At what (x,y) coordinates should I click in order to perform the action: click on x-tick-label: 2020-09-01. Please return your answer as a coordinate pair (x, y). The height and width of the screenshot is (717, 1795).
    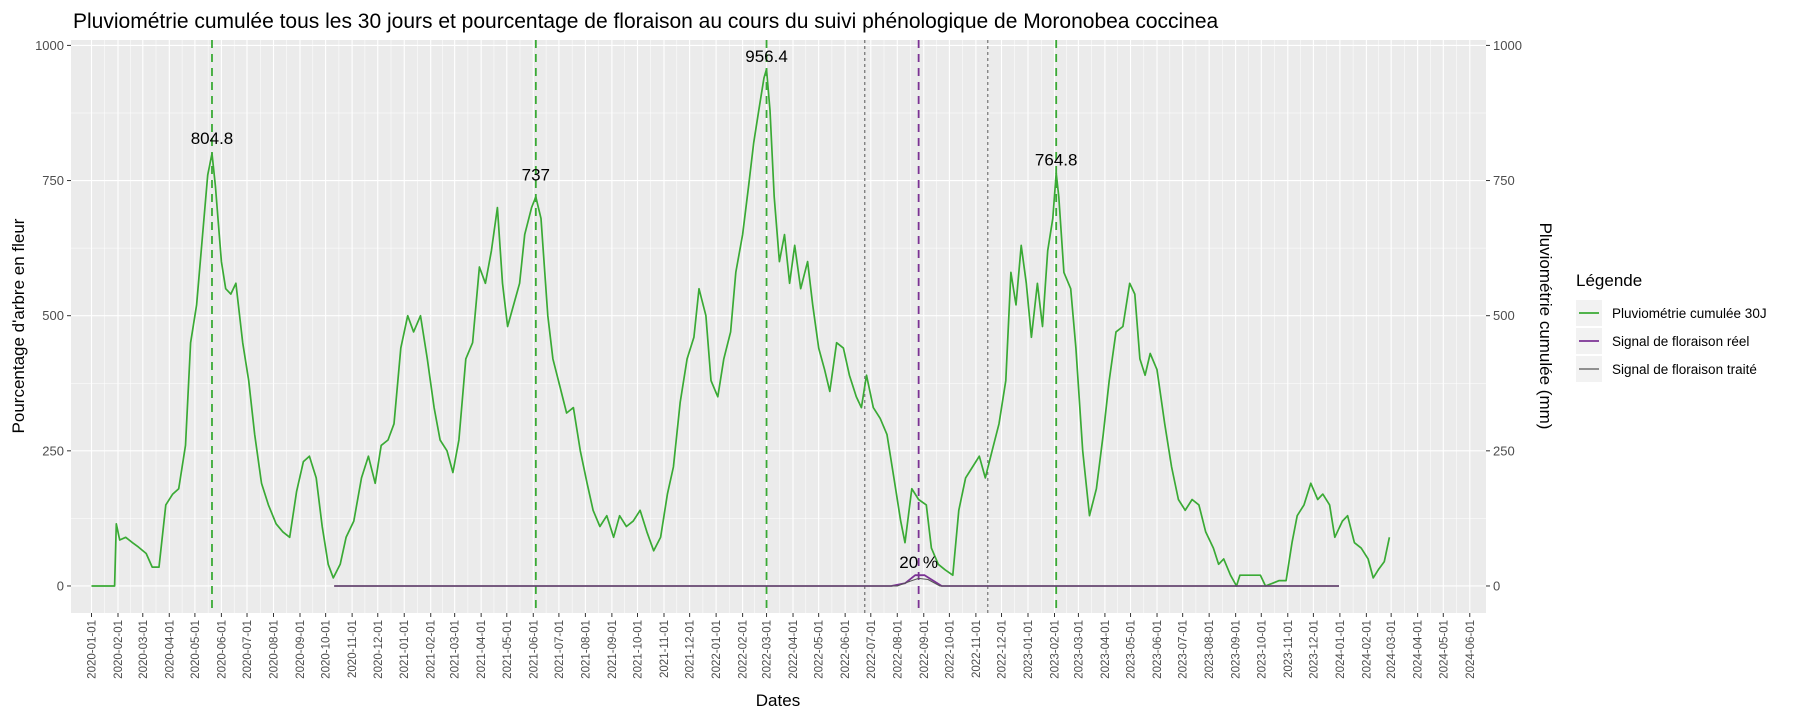
    Looking at the image, I should click on (301, 649).